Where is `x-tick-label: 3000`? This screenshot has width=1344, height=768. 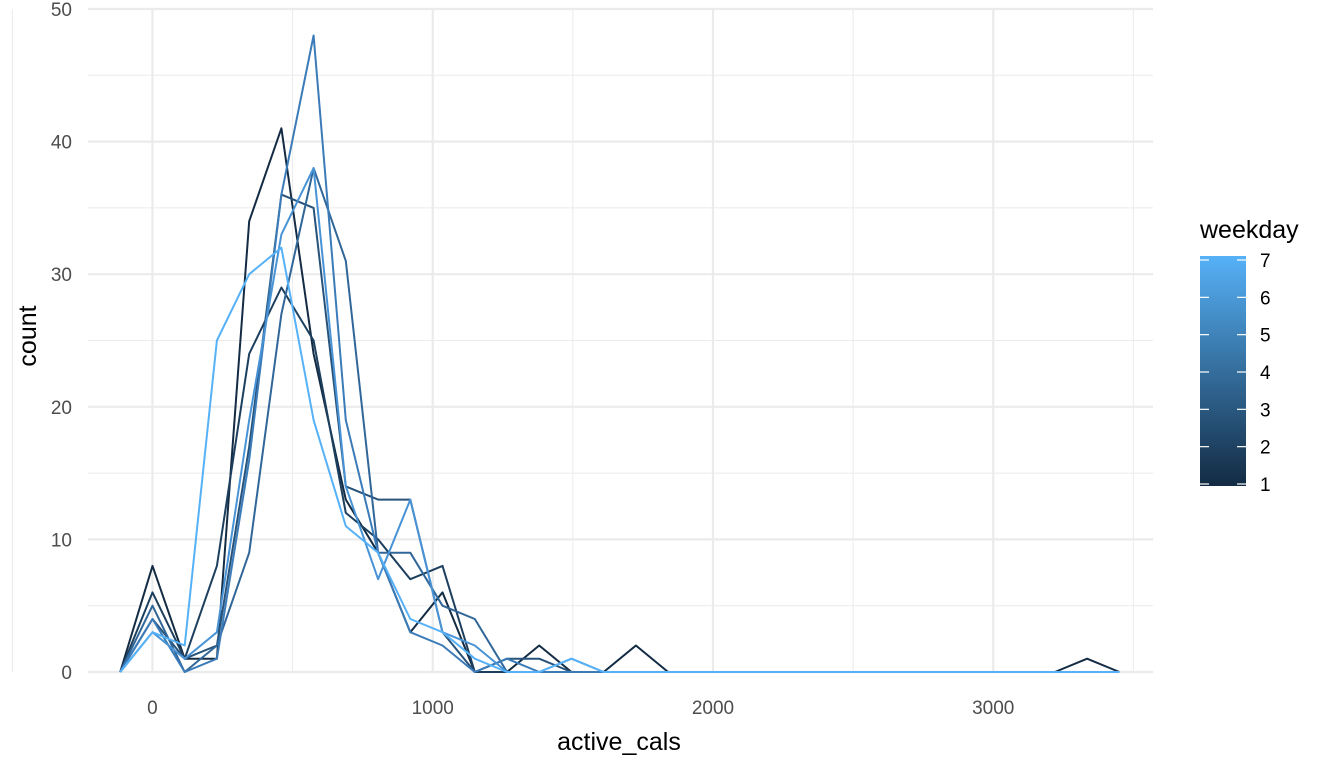
x-tick-label: 3000 is located at coordinates (993, 708).